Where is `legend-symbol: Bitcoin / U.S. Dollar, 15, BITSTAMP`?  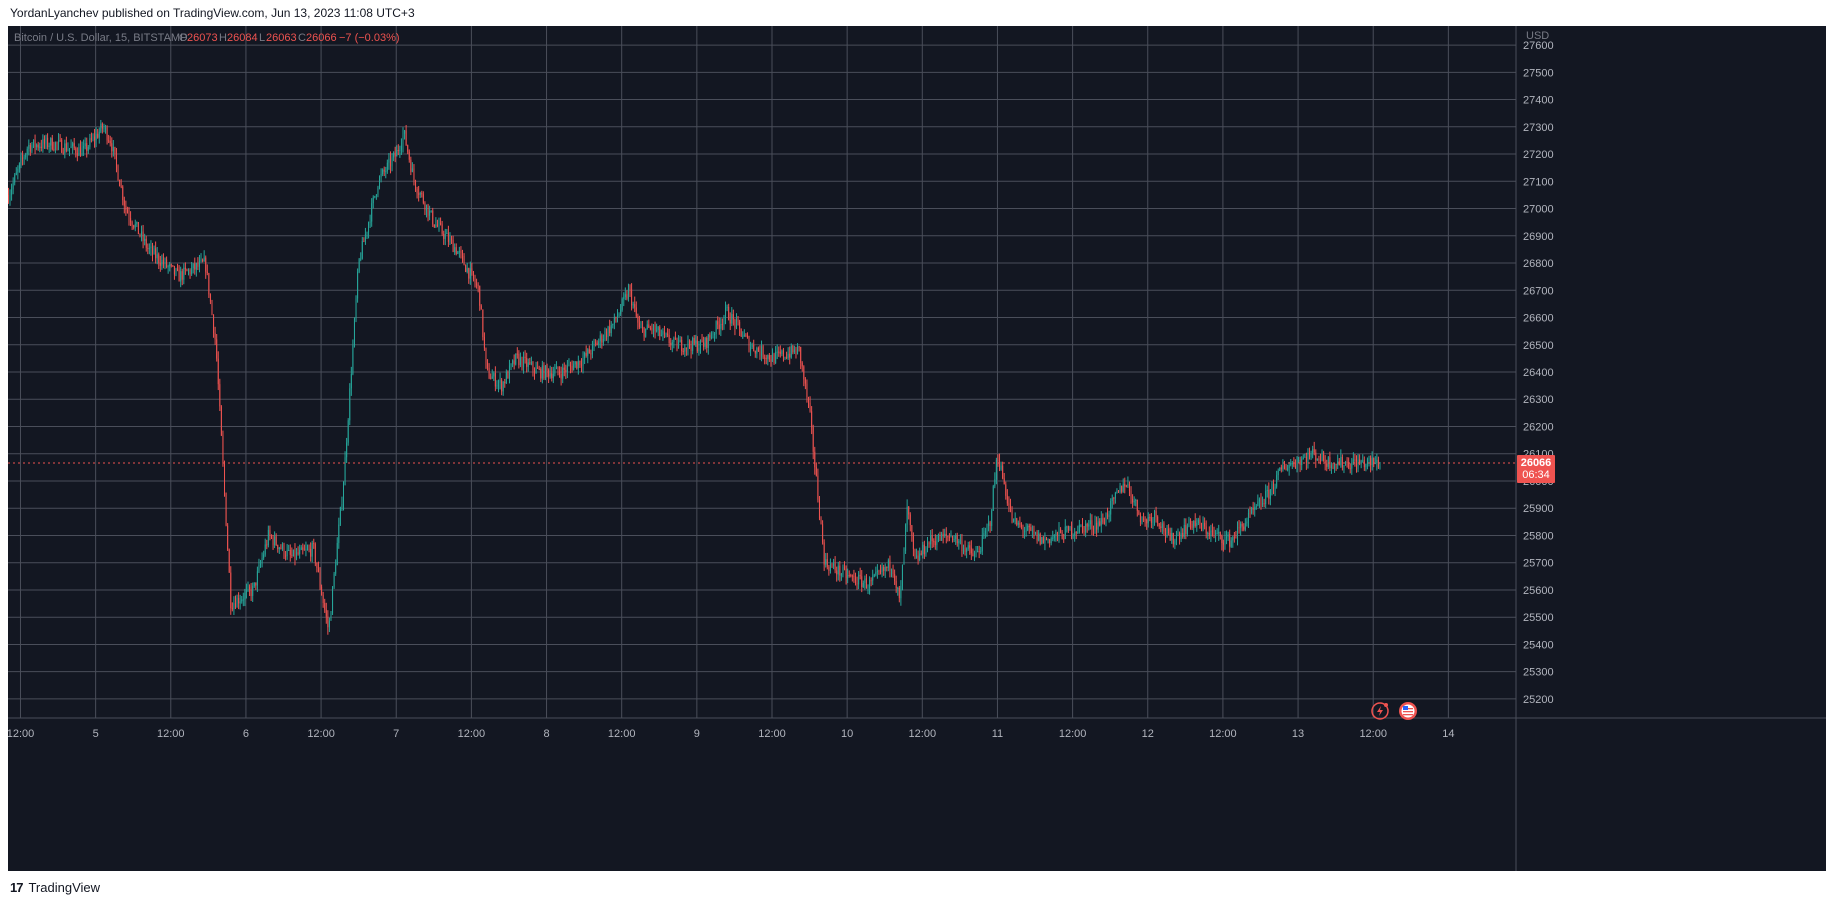
legend-symbol: Bitcoin / U.S. Dollar, 15, BITSTAMP is located at coordinates (100, 38).